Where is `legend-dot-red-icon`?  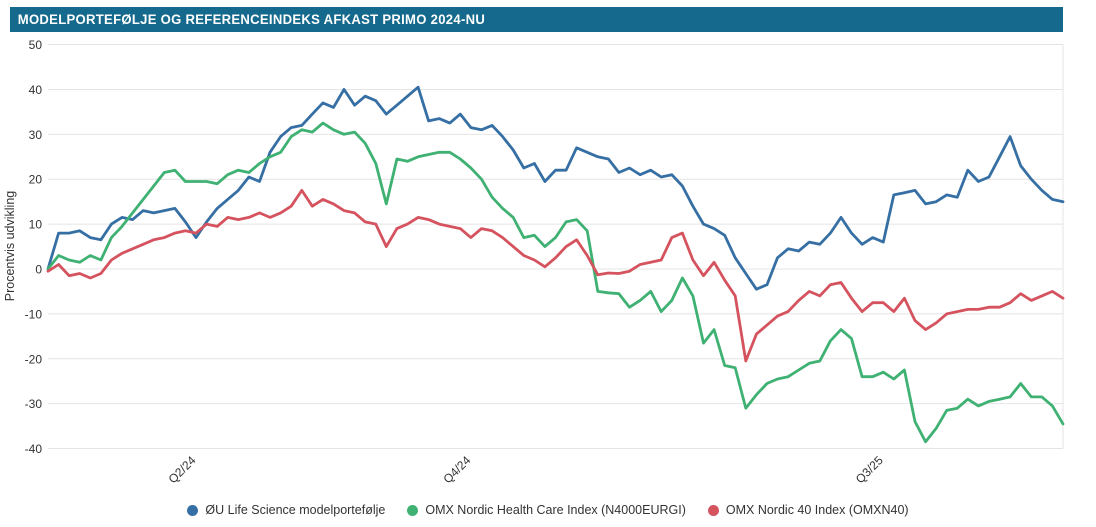 legend-dot-red-icon is located at coordinates (713, 510).